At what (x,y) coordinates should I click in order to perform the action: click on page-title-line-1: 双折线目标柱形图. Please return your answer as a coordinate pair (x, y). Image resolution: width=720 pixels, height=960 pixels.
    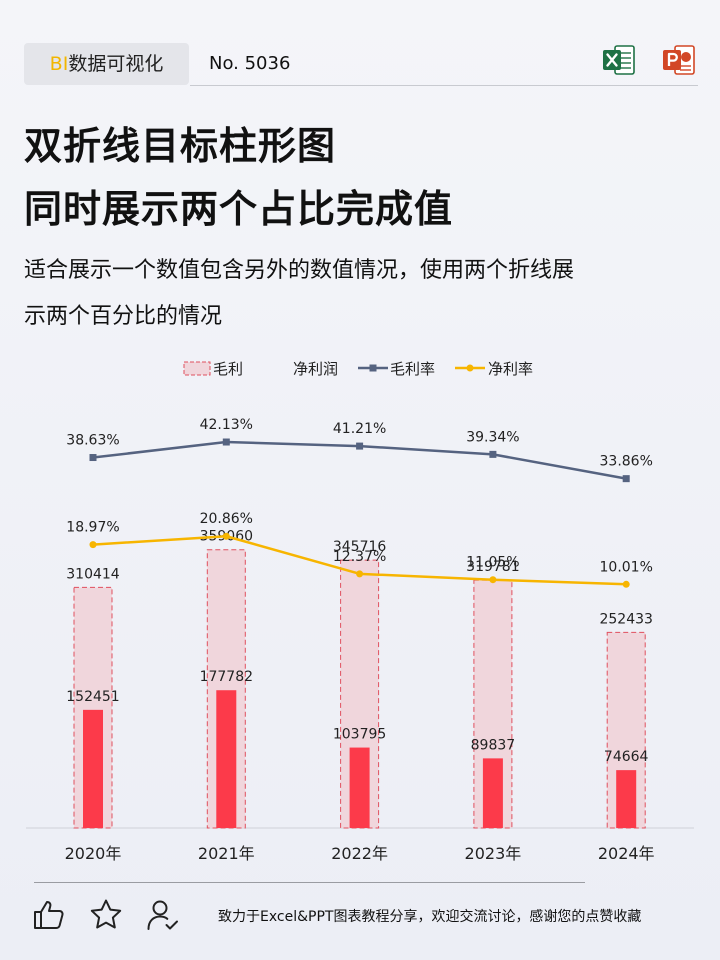
    Looking at the image, I should click on (180, 146).